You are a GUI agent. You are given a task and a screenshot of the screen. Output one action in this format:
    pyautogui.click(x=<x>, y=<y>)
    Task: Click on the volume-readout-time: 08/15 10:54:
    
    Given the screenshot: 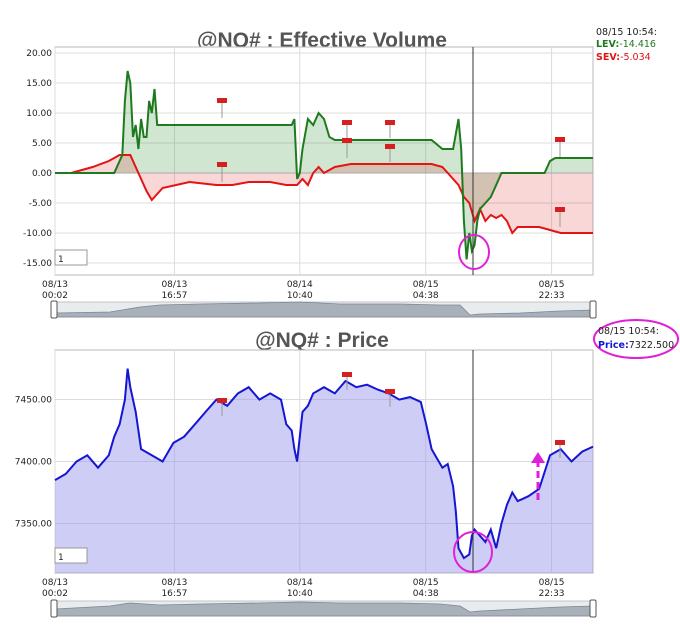 What is the action you would take?
    pyautogui.click(x=626, y=32)
    